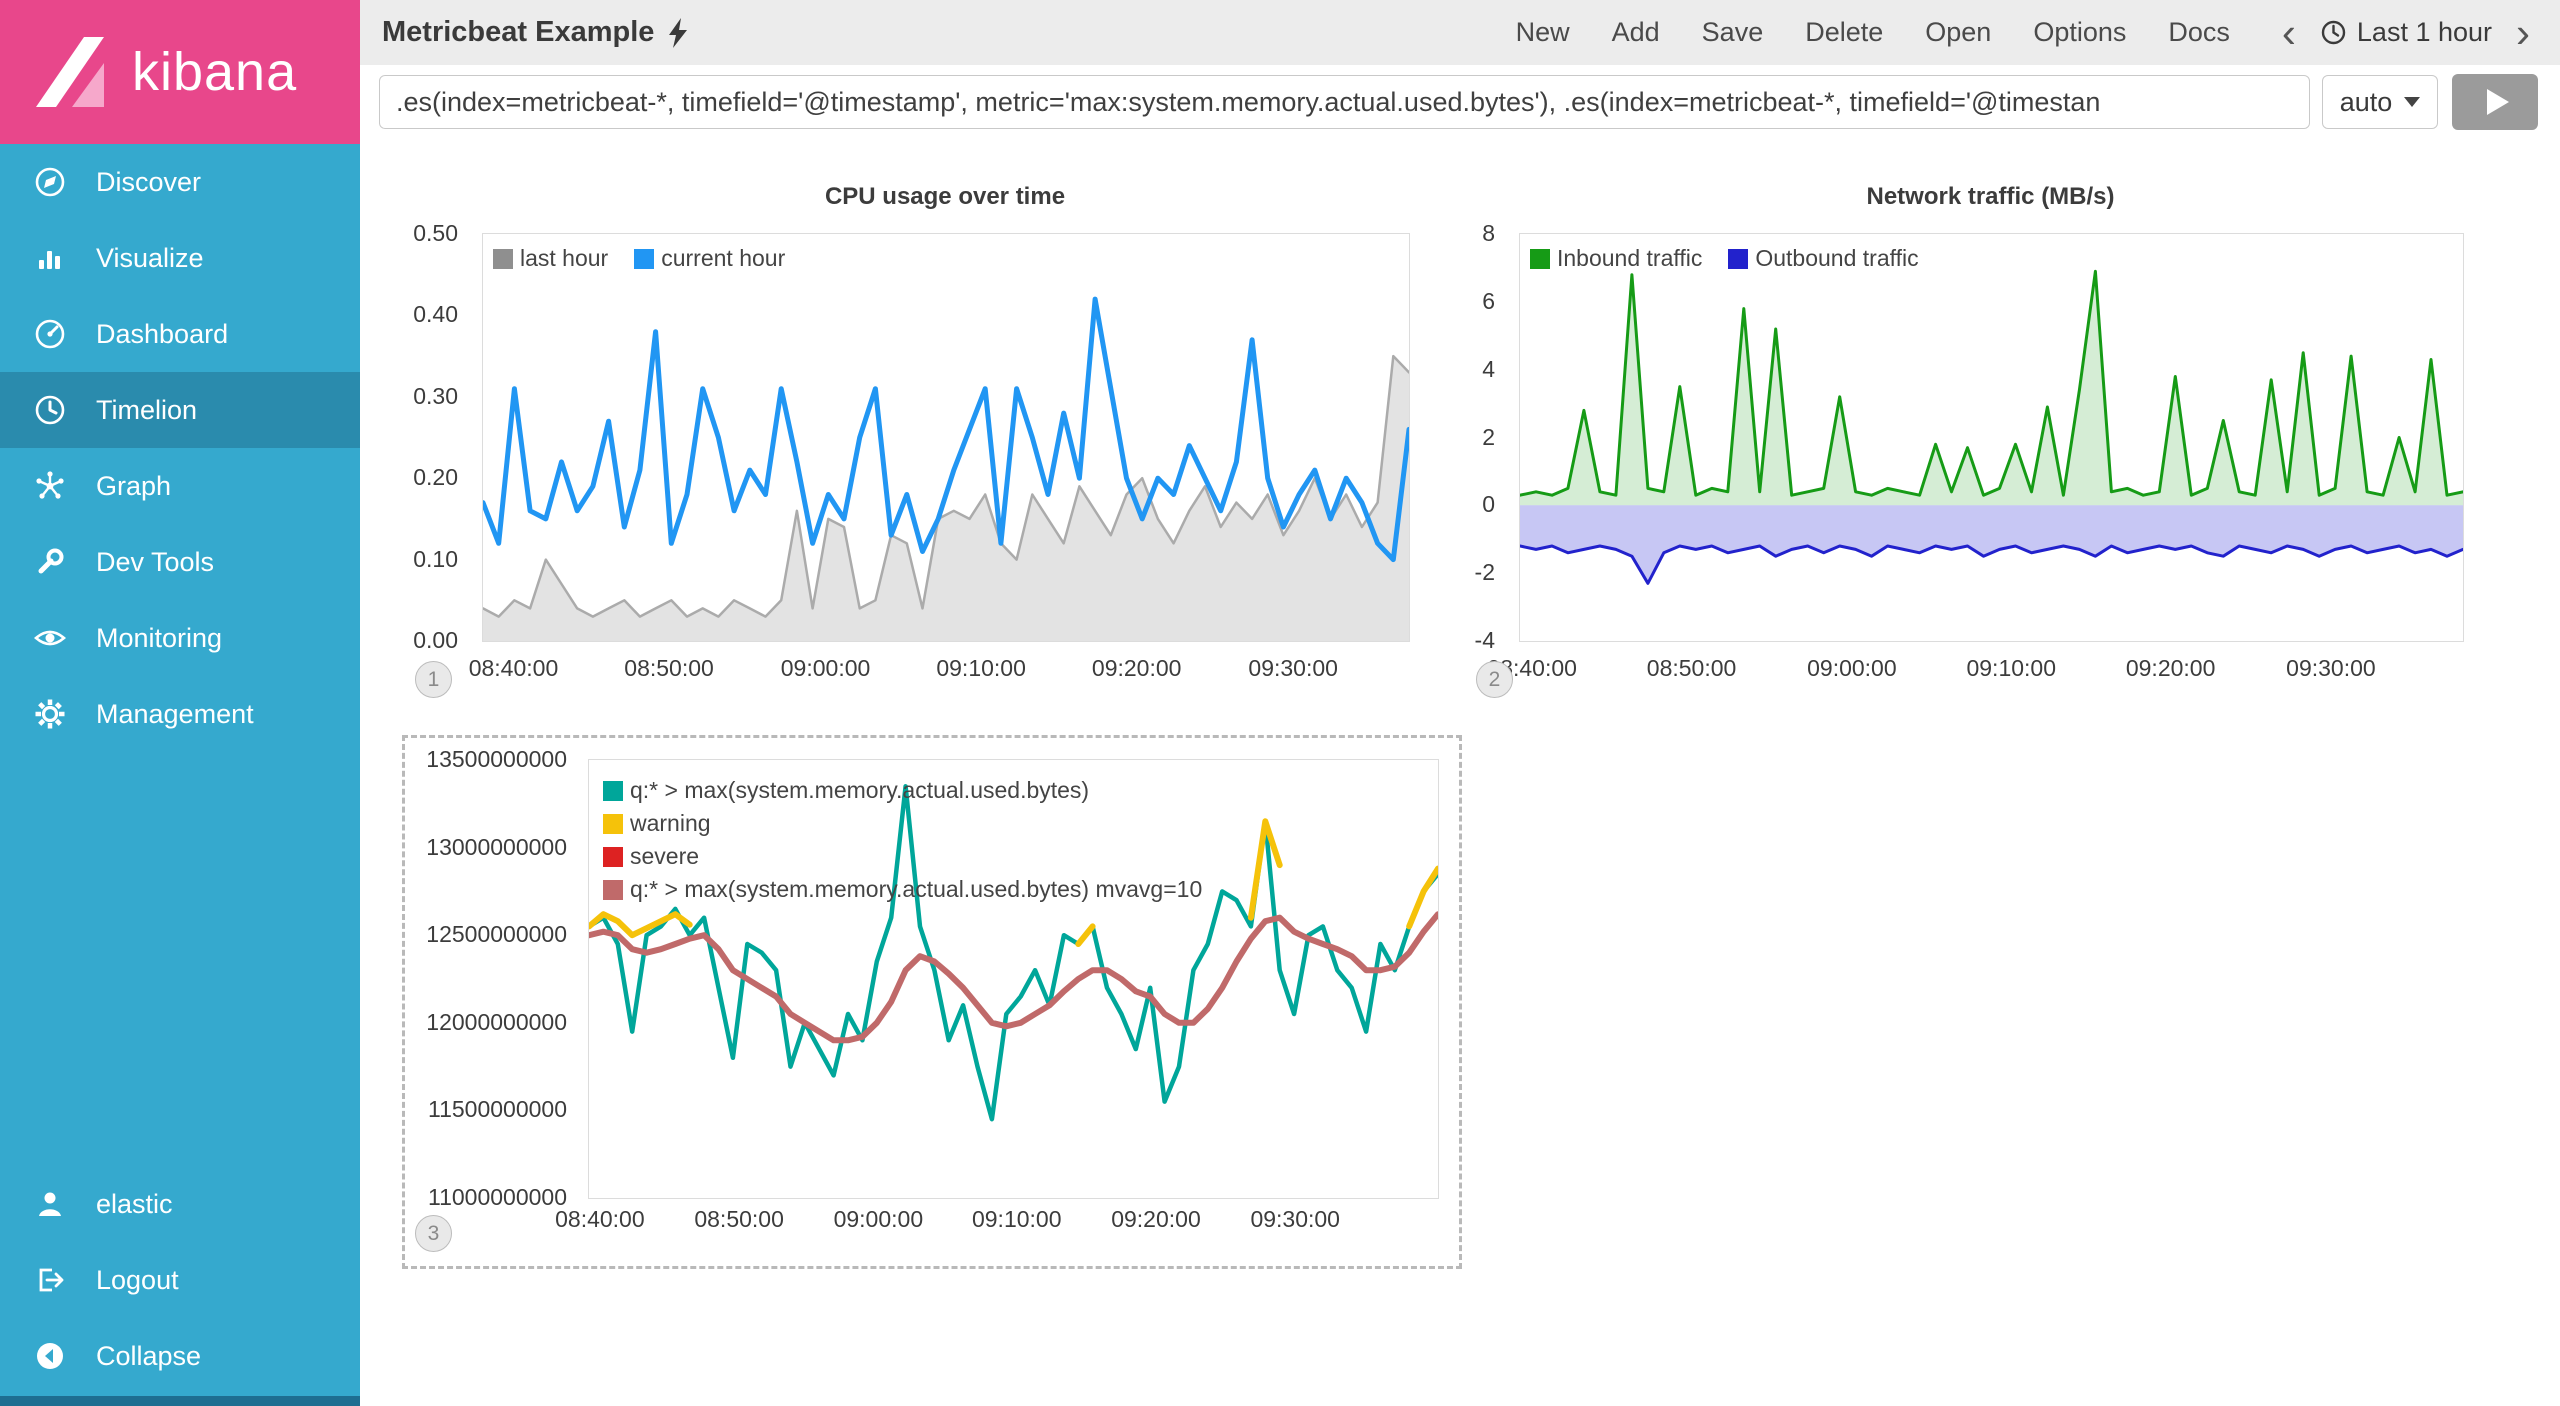 The width and height of the screenshot is (2560, 1406). What do you see at coordinates (2333, 32) in the screenshot?
I see `clock-icon` at bounding box center [2333, 32].